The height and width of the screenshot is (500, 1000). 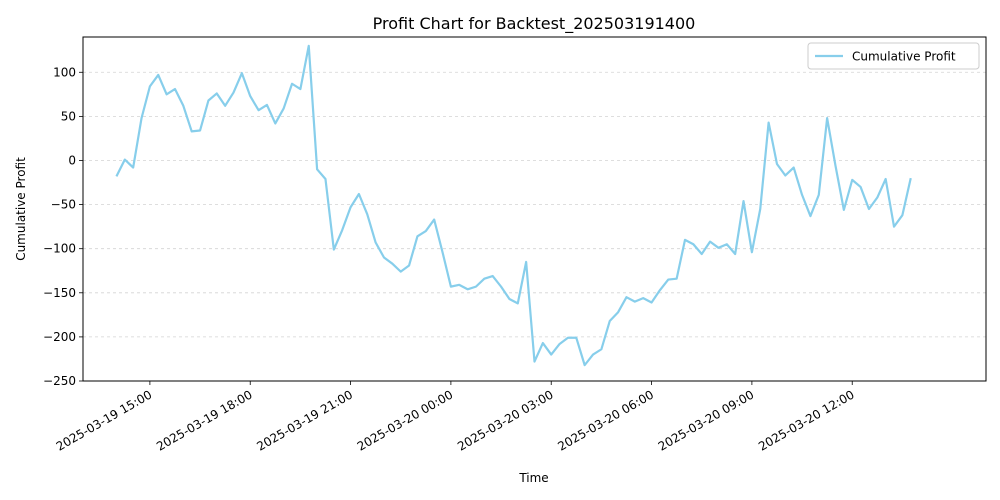 I want to click on legend-box, so click(x=893, y=56).